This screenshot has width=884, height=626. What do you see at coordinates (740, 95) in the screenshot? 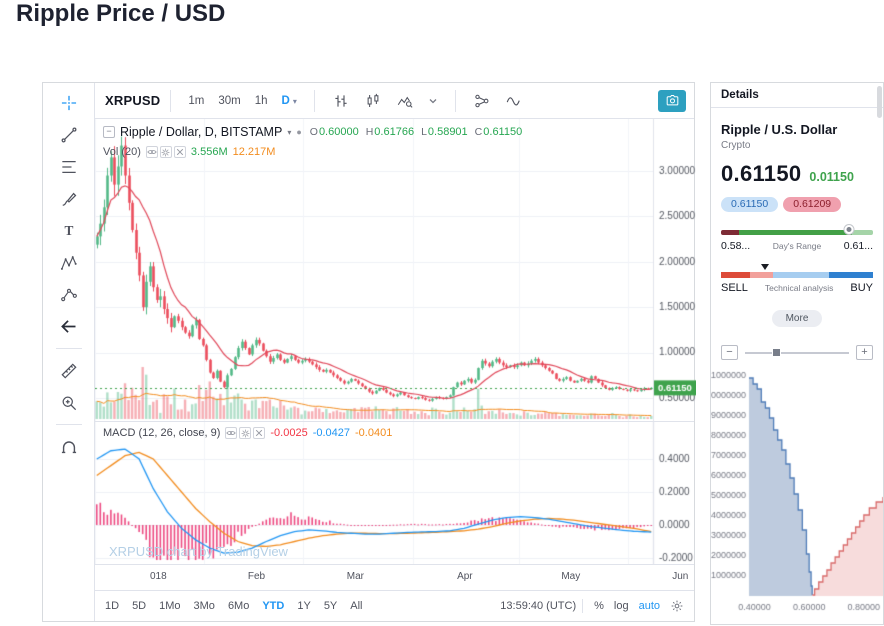
I see `details-title: Details` at bounding box center [740, 95].